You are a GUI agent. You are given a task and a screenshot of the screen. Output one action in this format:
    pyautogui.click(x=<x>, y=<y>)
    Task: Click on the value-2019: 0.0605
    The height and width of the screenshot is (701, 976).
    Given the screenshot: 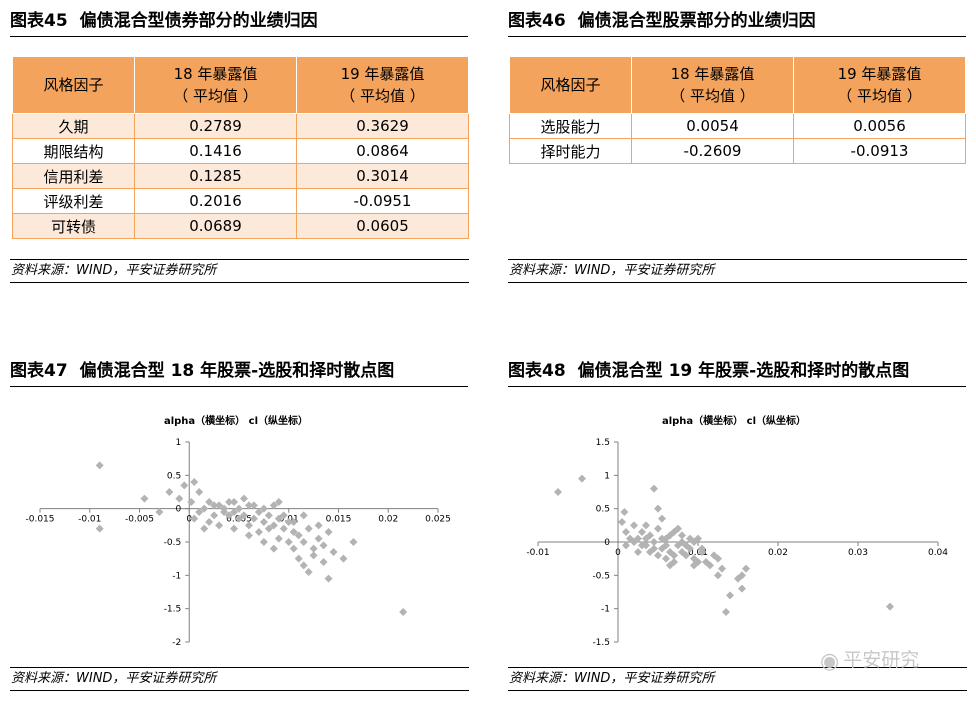 What is the action you would take?
    pyautogui.click(x=382, y=226)
    